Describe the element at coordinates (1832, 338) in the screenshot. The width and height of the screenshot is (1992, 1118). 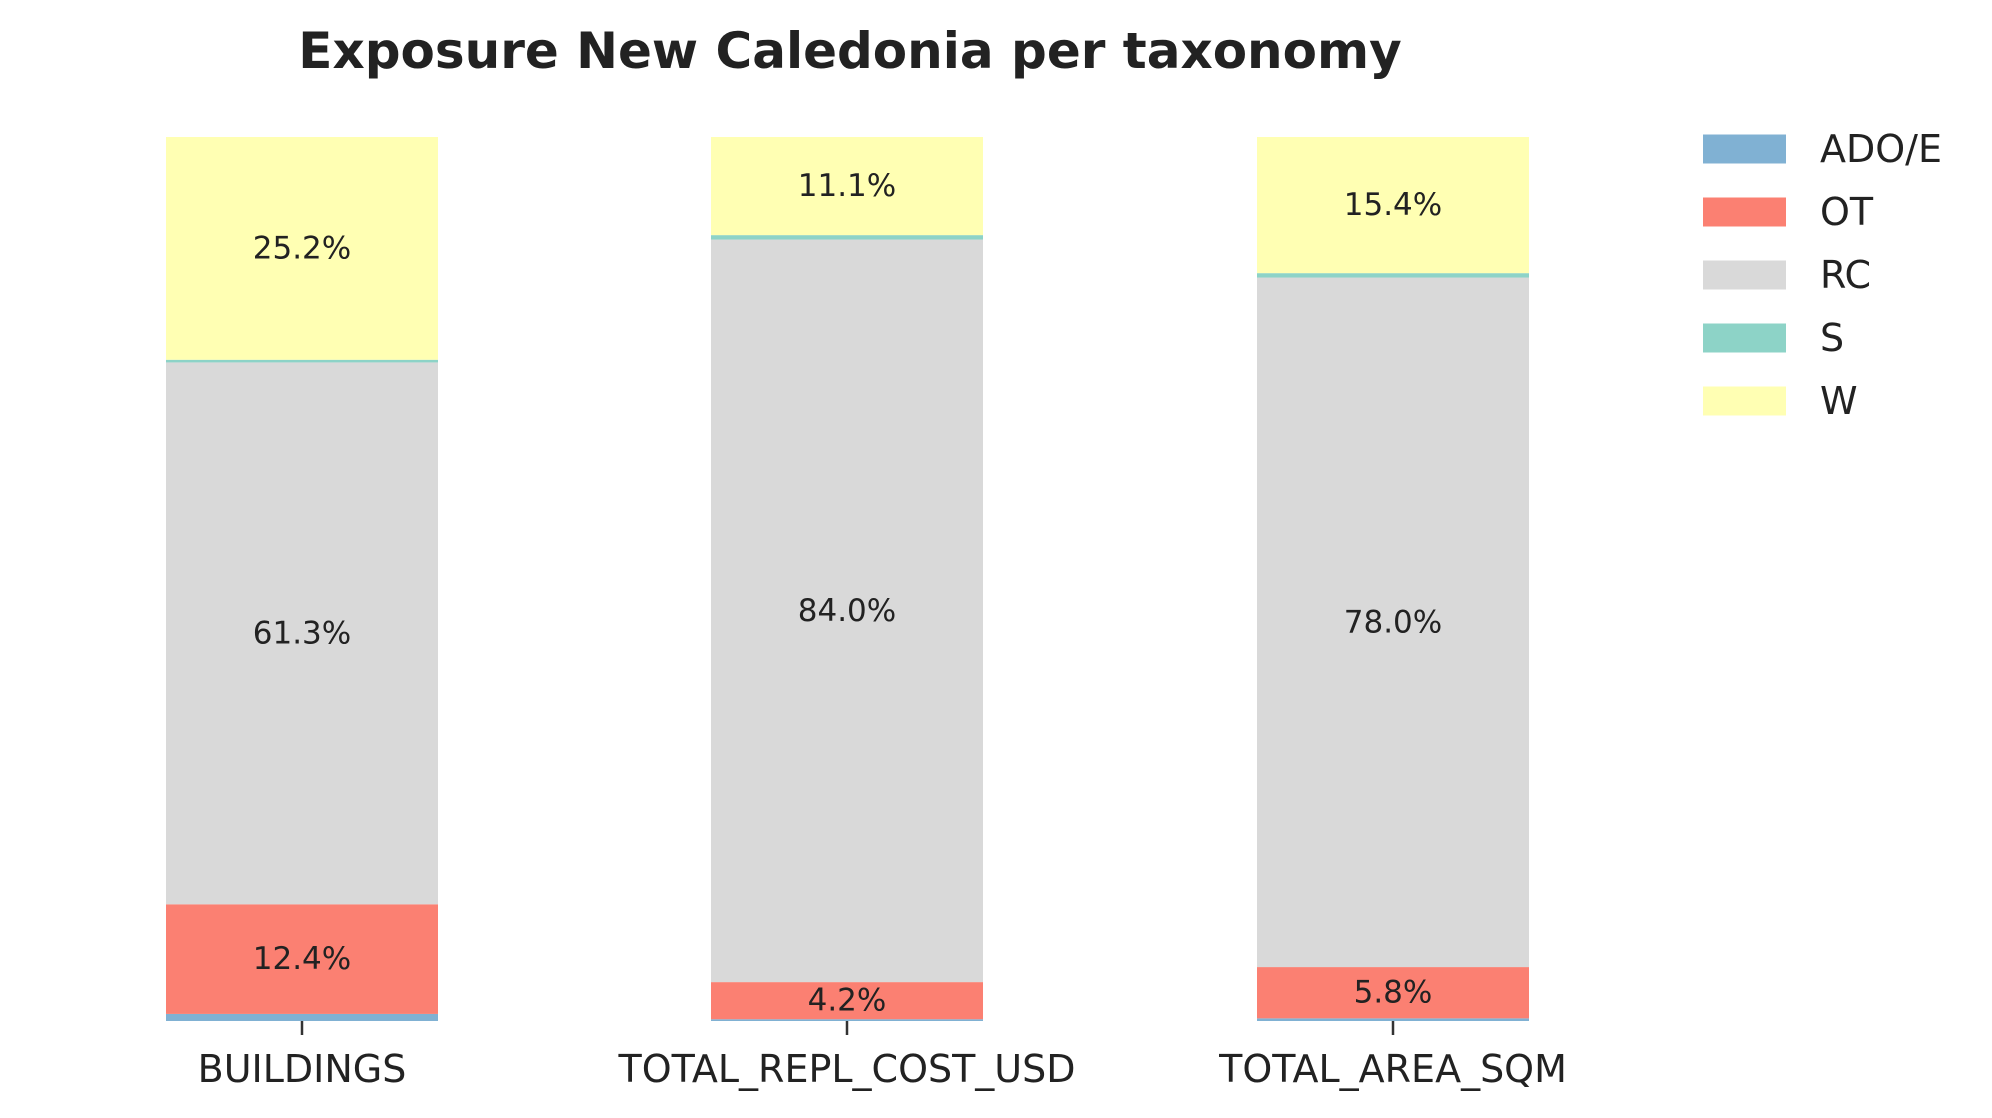
I see `legend-label: S` at that location.